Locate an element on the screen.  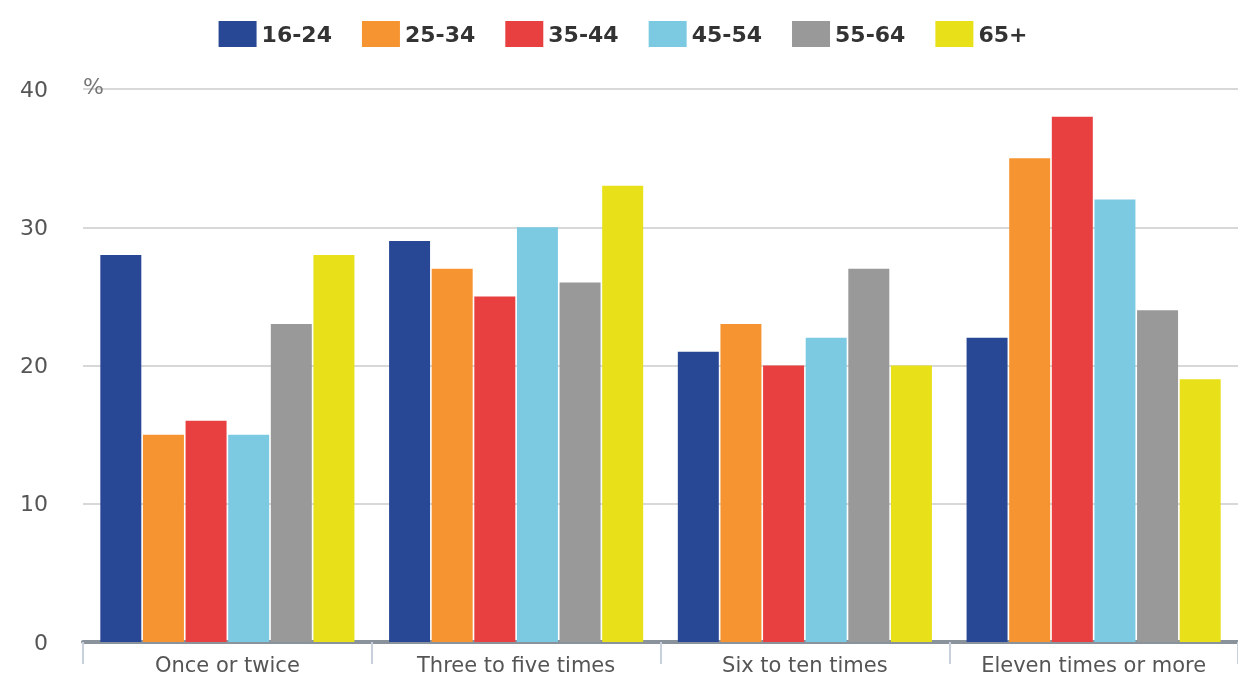
x-tick-label: Six to ten times is located at coordinates (805, 664).